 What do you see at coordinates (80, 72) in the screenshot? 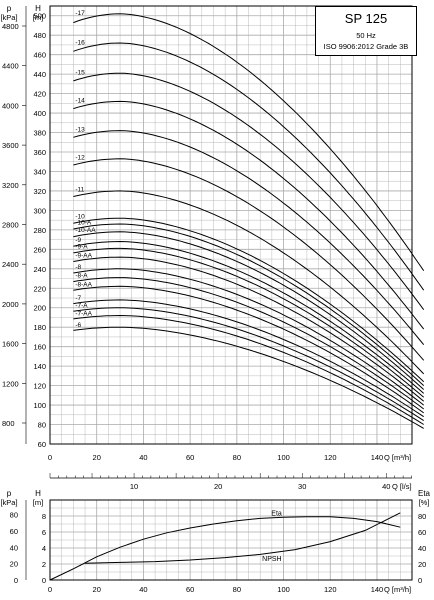
I see `head-curve-label: -15` at bounding box center [80, 72].